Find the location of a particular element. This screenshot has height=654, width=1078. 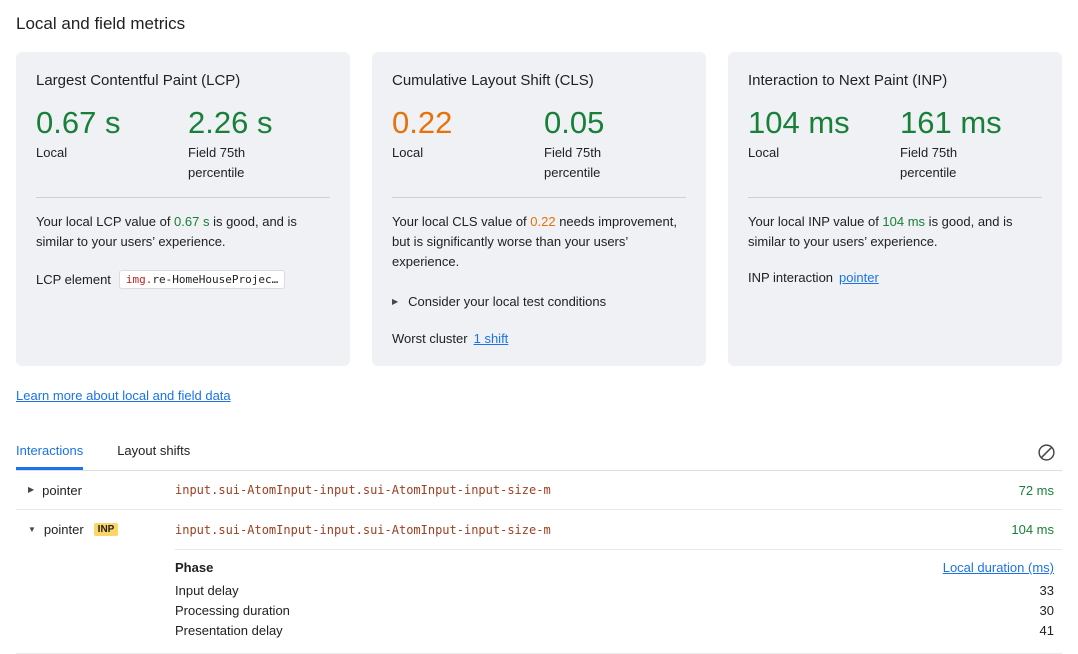

worst-cluster-row: Worst cluster 1 shift is located at coordinates (539, 338).